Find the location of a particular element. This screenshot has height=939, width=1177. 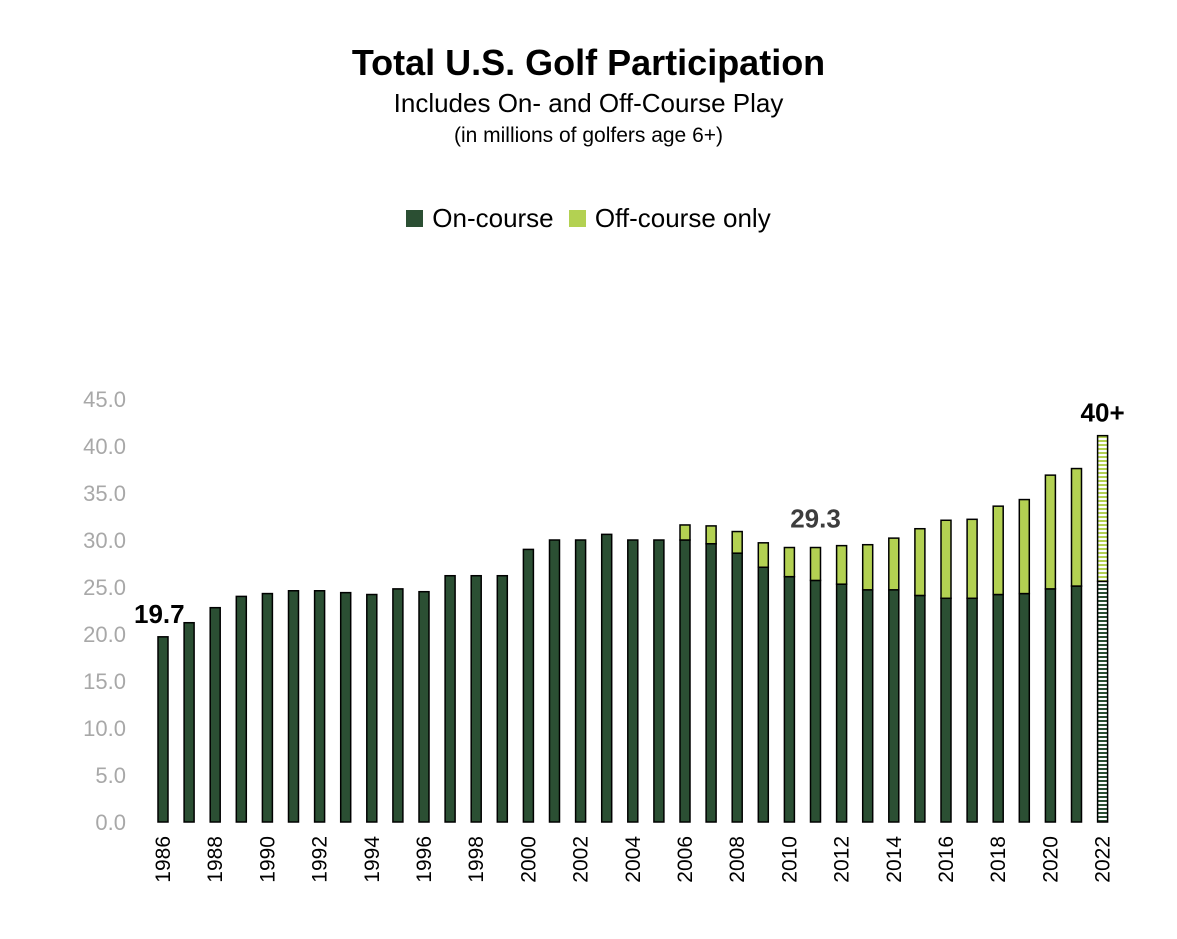

y-tick-label: 10.0 is located at coordinates (104, 728).